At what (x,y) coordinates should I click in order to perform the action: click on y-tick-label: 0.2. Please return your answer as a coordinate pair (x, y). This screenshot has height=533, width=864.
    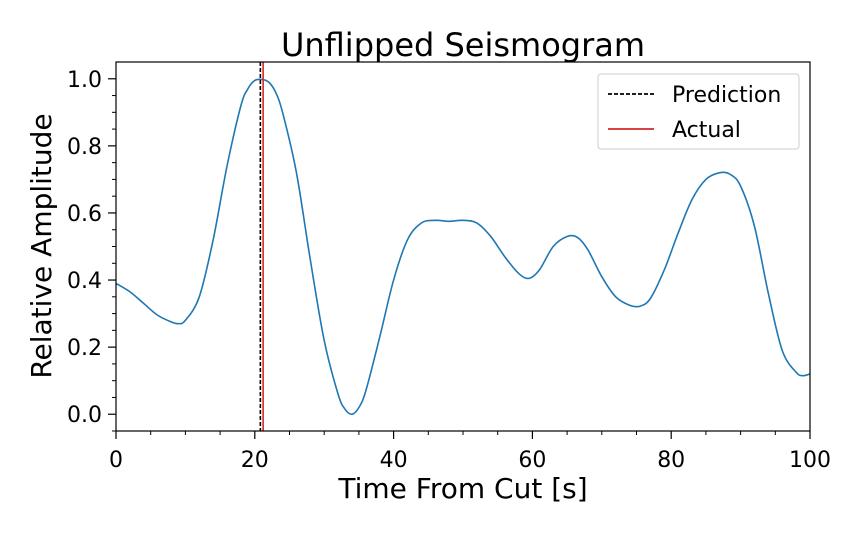
    Looking at the image, I should click on (84, 348).